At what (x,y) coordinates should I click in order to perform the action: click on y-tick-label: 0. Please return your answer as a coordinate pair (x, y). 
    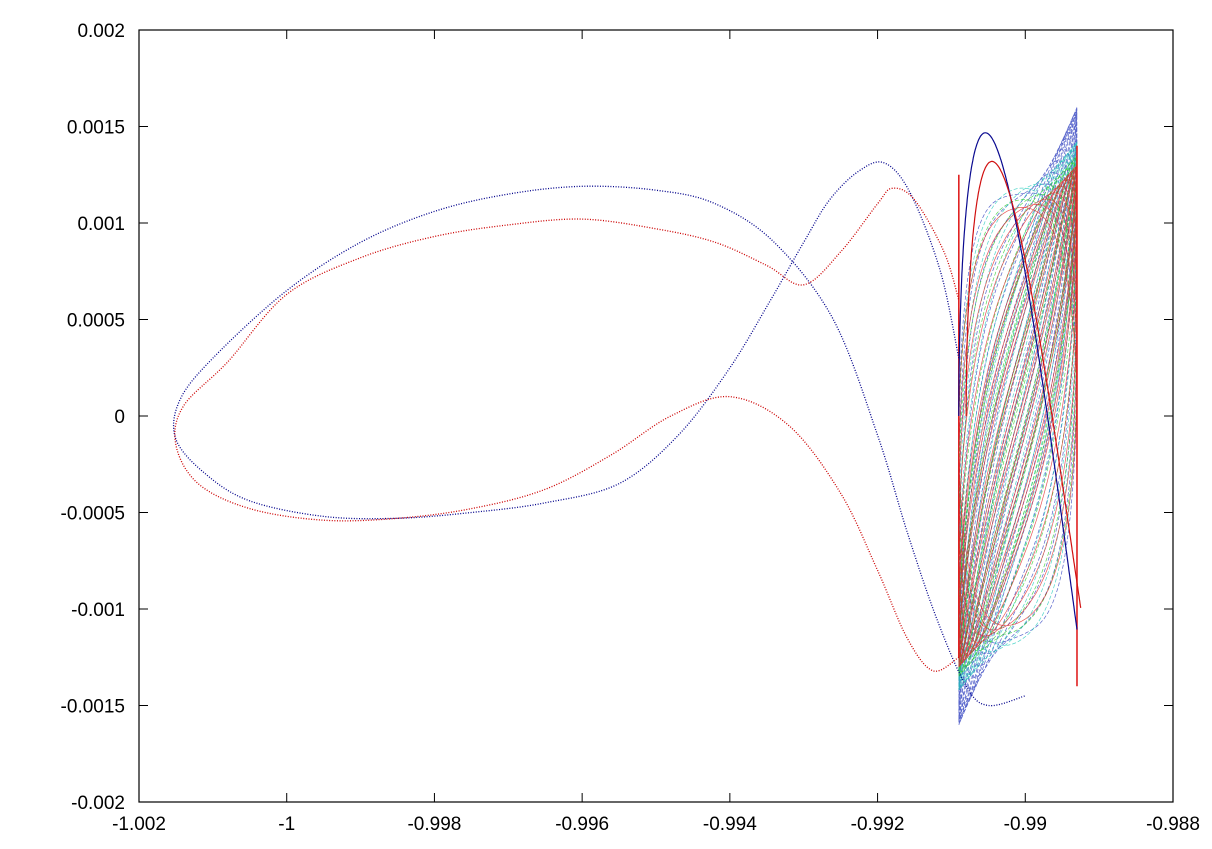
    Looking at the image, I should click on (119, 417).